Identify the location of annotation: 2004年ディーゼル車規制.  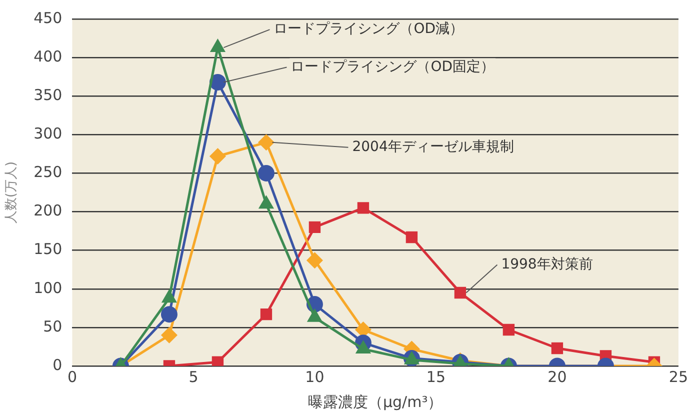
(433, 147).